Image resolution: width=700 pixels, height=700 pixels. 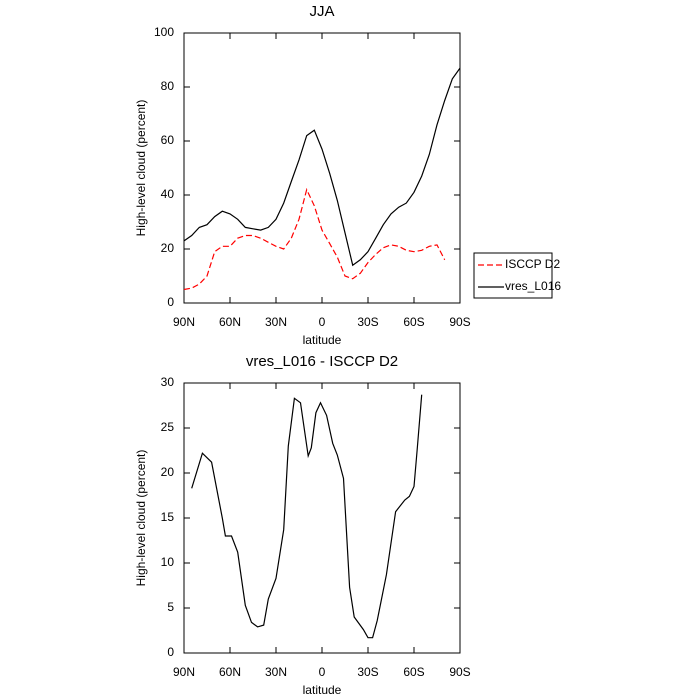 I want to click on legend-label: ISCCP D2, so click(x=532, y=264).